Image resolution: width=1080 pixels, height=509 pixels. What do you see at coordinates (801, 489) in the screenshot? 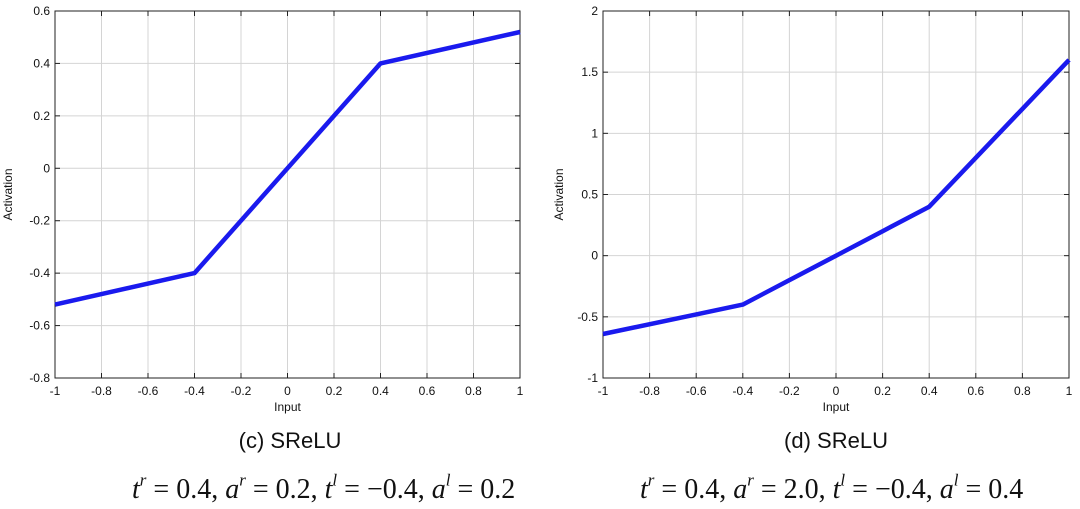
I see `param-ar: 2.0` at bounding box center [801, 489].